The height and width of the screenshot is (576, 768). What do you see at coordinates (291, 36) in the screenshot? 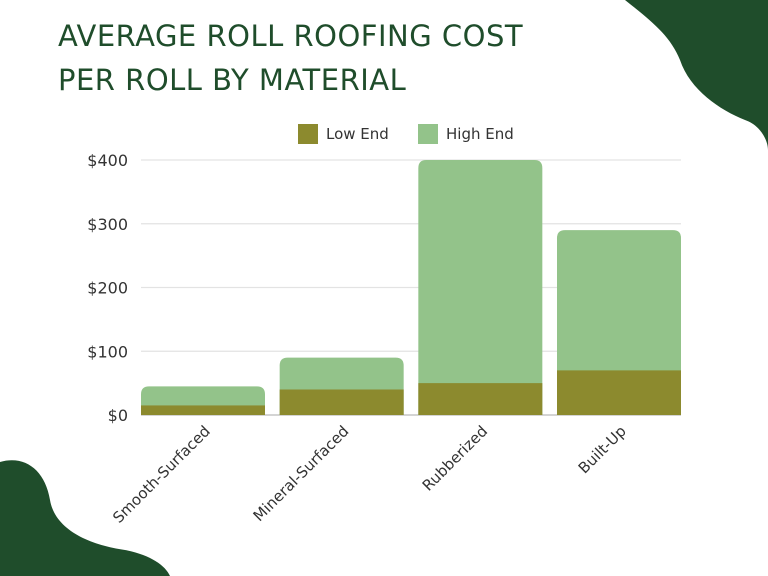
I see `chart-title-line-1: AVERAGE ROLL ROOFING COST` at bounding box center [291, 36].